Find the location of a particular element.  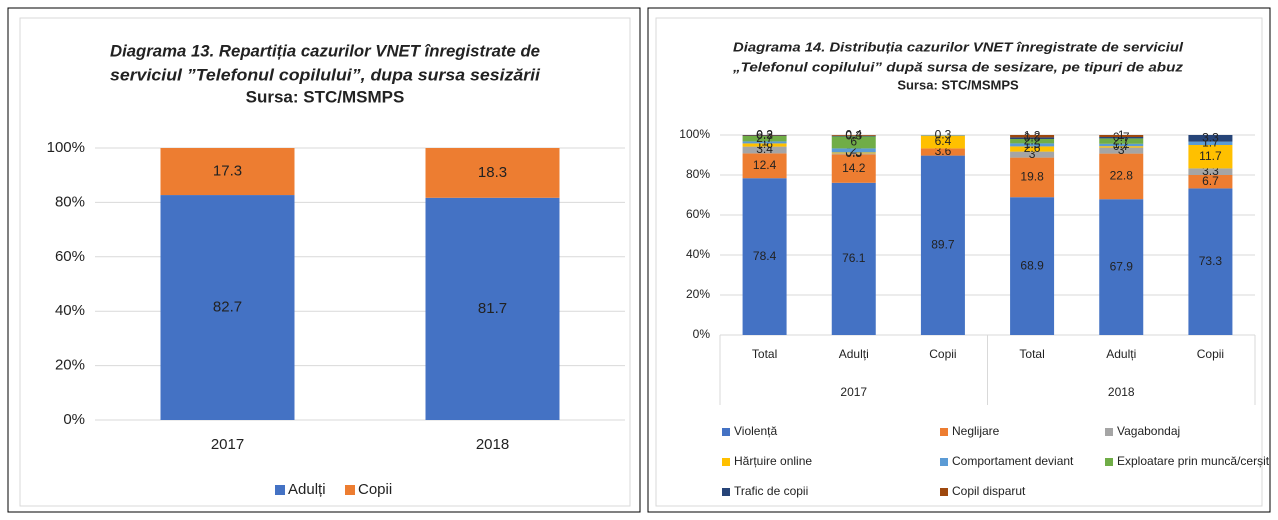

data-label: 67.9 is located at coordinates (1122, 266).